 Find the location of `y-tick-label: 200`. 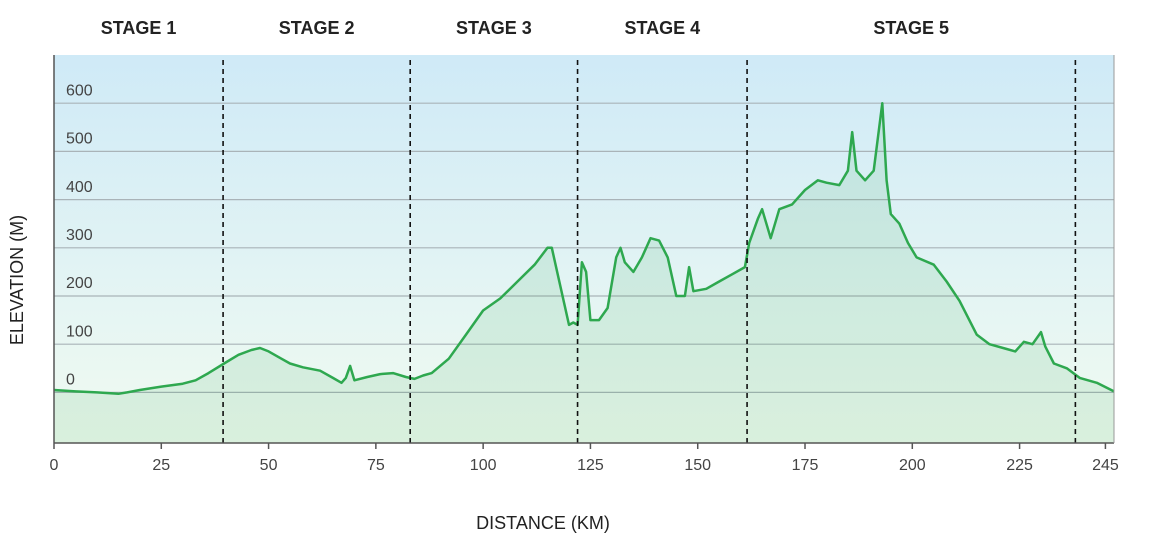

y-tick-label: 200 is located at coordinates (79, 283).